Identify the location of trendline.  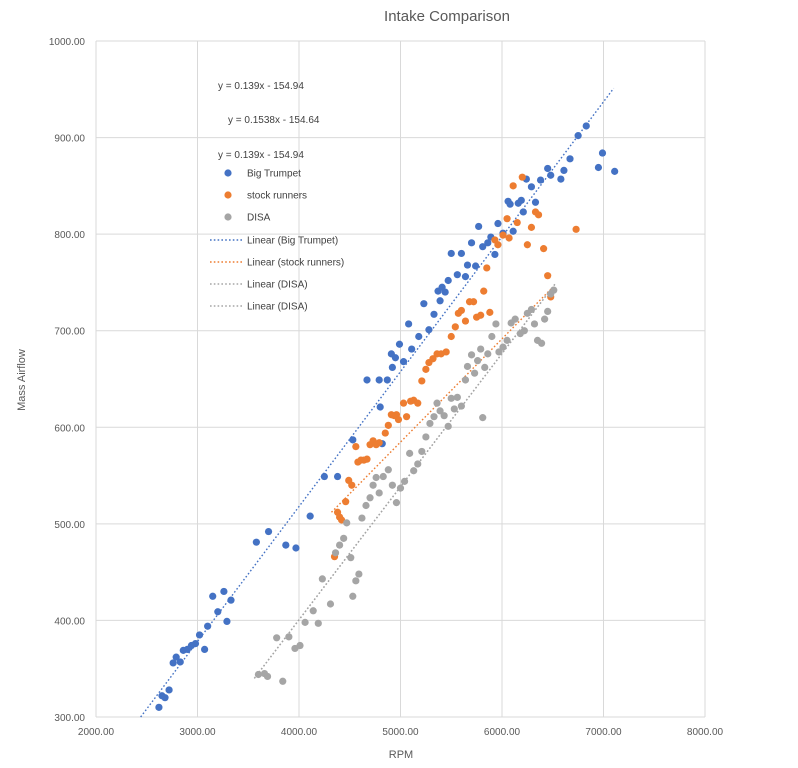
(442, 399).